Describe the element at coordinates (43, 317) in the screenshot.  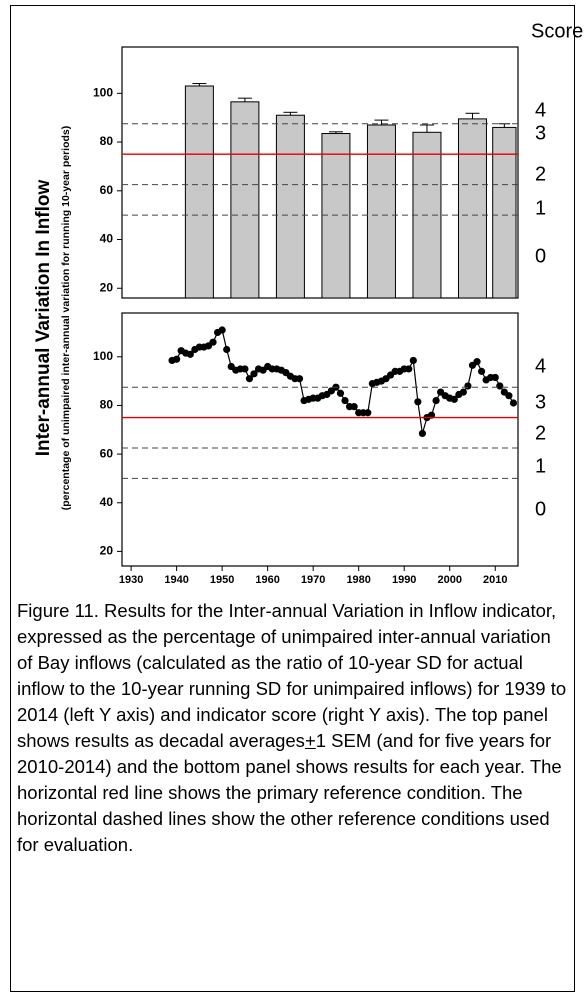
I see `y-axis-title: Inter-annual Variation In Inflow` at that location.